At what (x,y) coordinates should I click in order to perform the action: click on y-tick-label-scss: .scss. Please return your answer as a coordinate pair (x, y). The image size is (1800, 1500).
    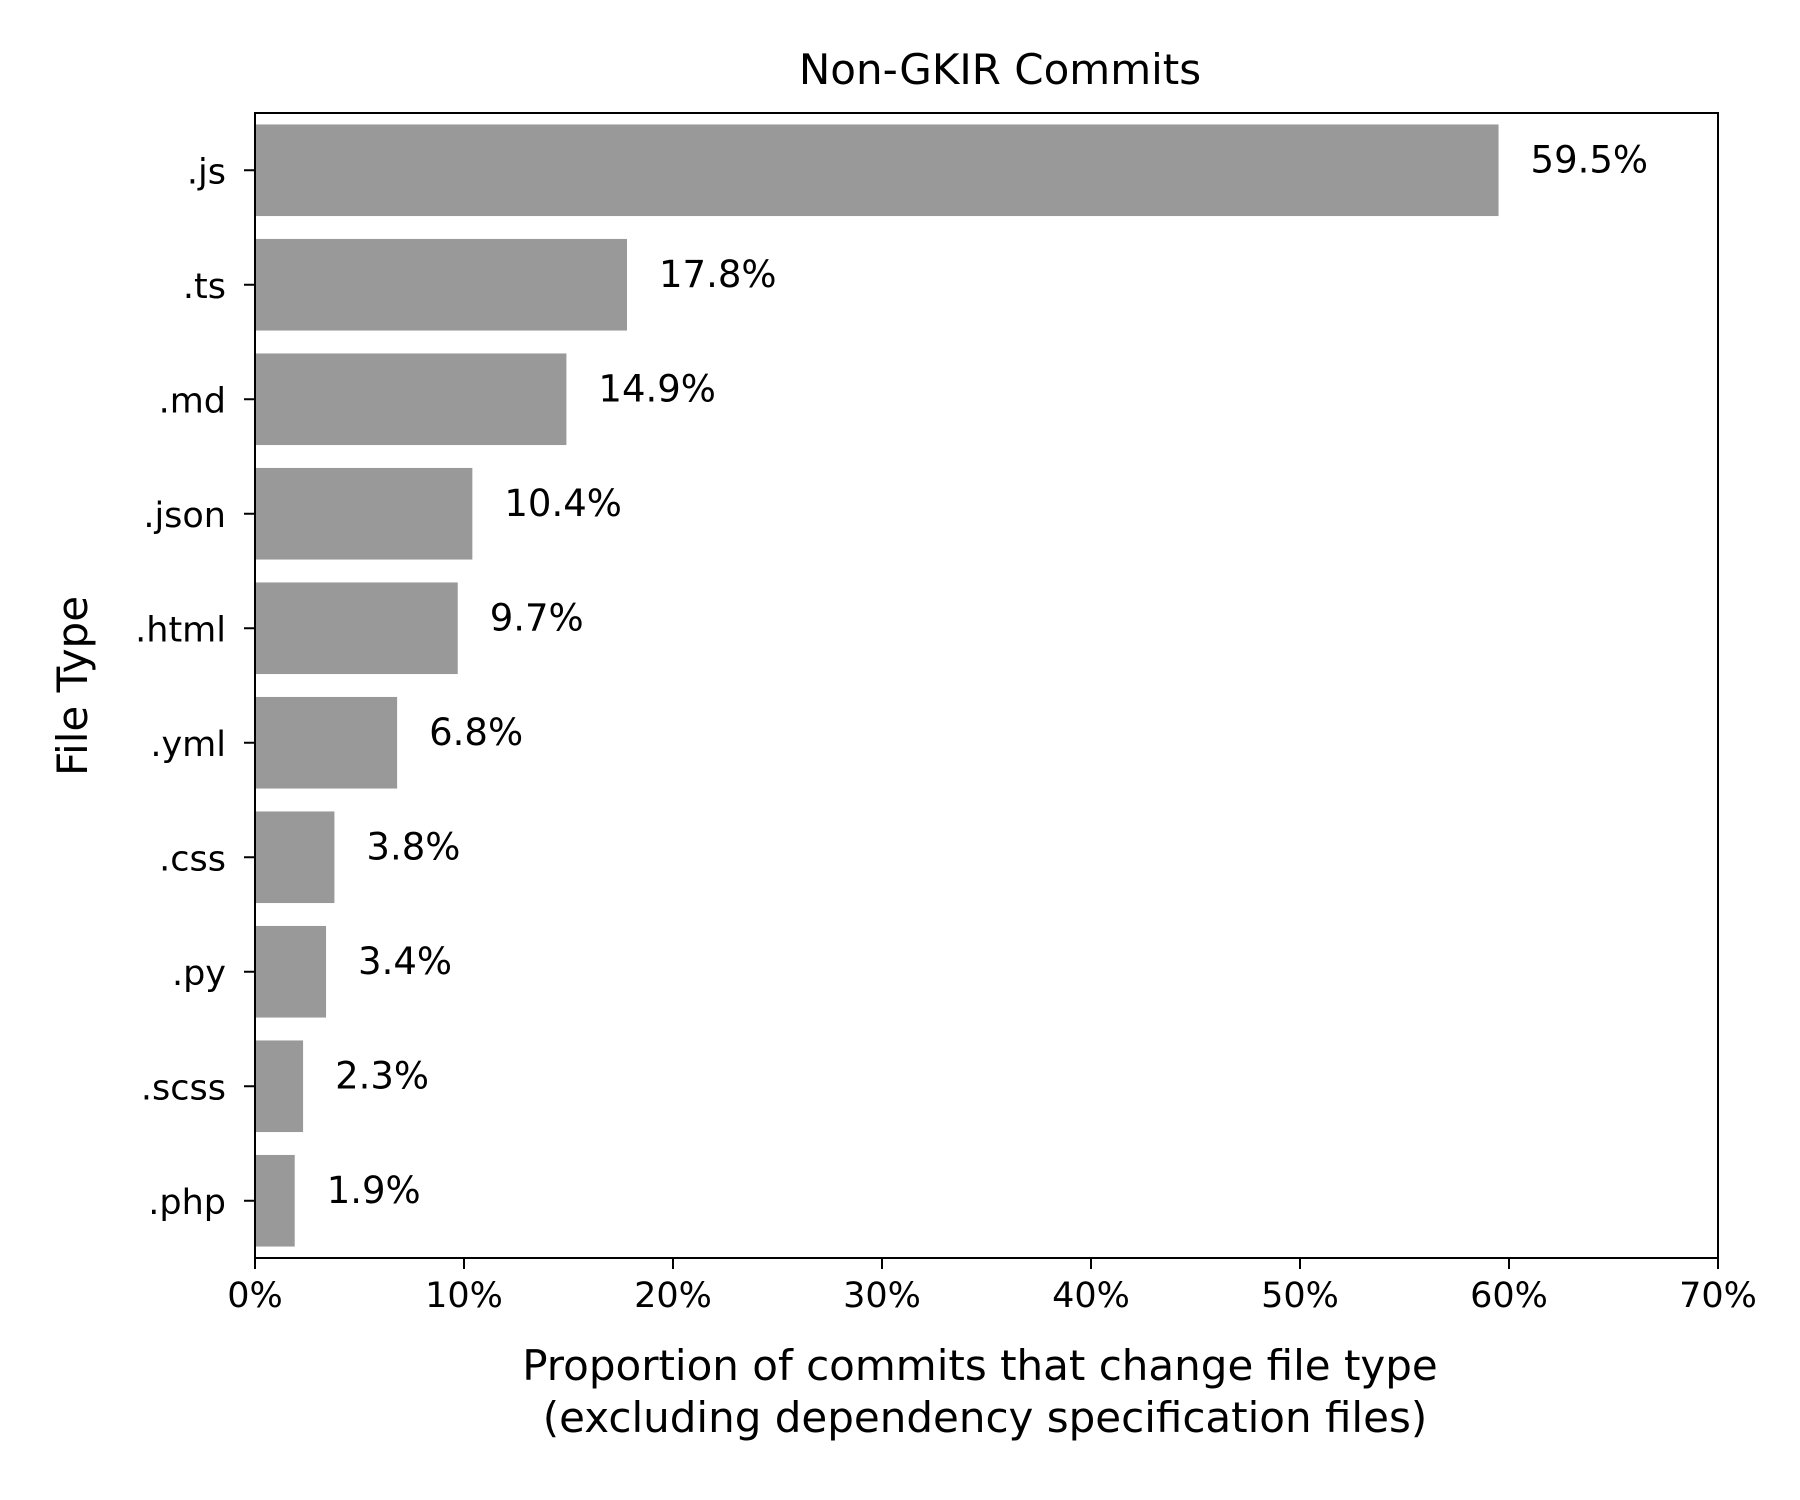
    Looking at the image, I should click on (183, 1088).